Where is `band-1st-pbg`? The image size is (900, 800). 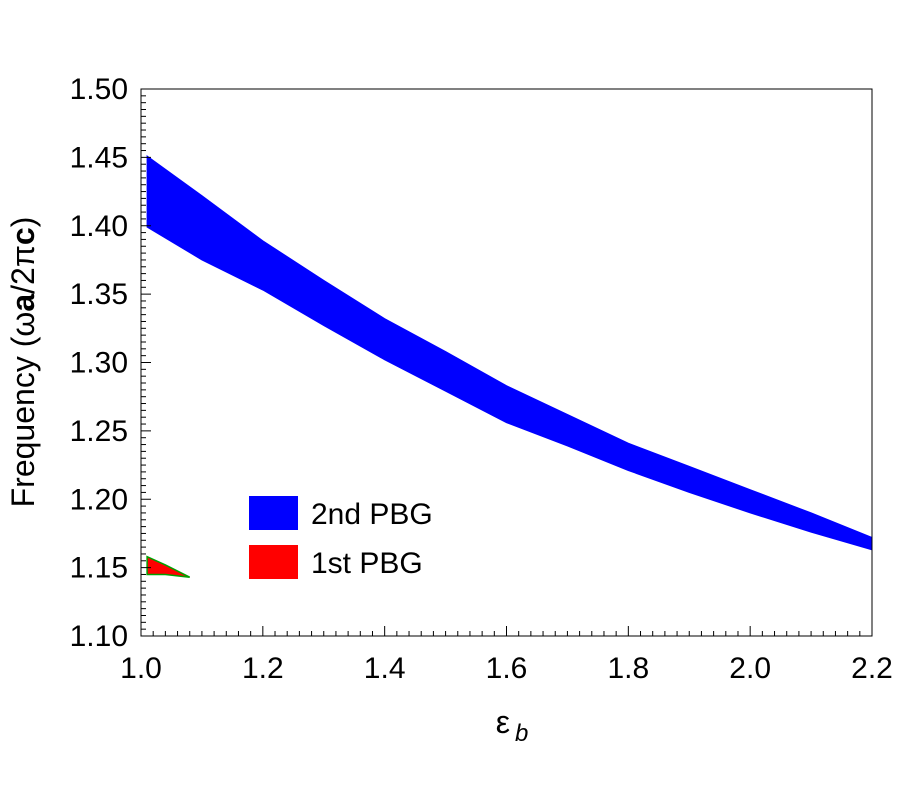
band-1st-pbg is located at coordinates (168, 566).